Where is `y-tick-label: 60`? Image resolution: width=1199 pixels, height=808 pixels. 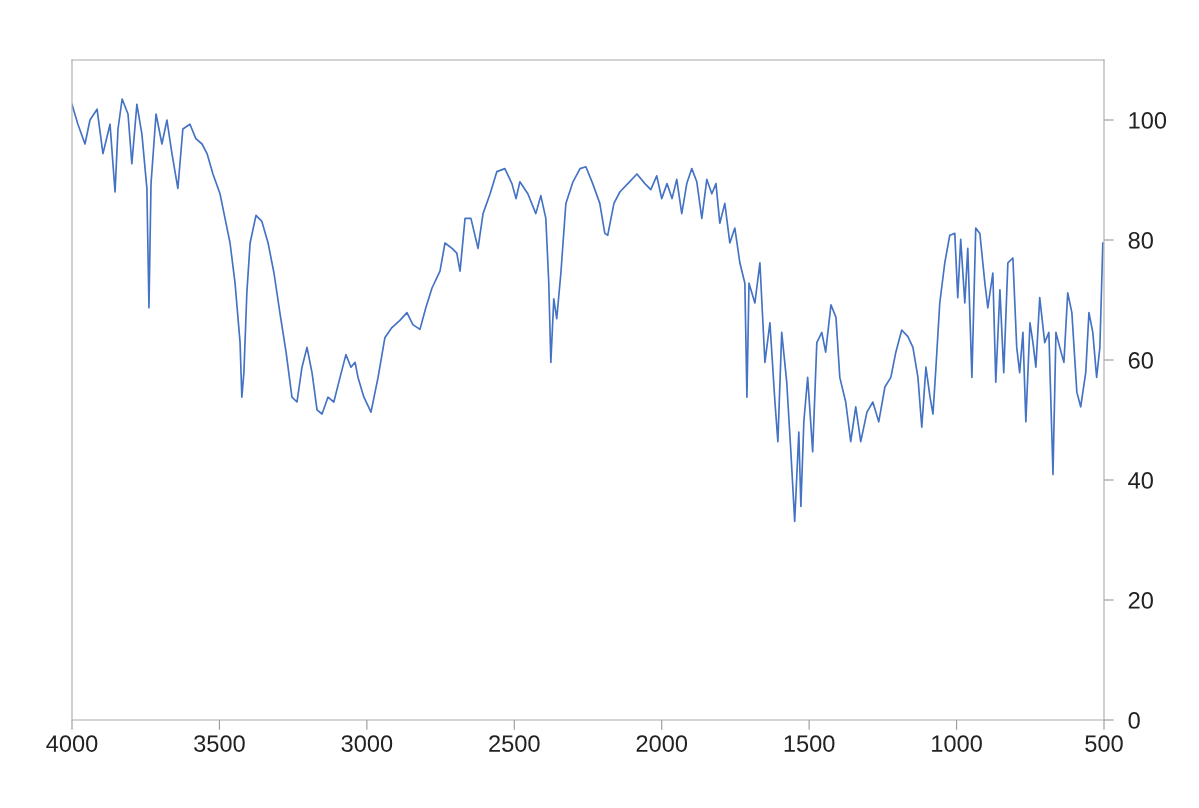
y-tick-label: 60 is located at coordinates (1140, 360).